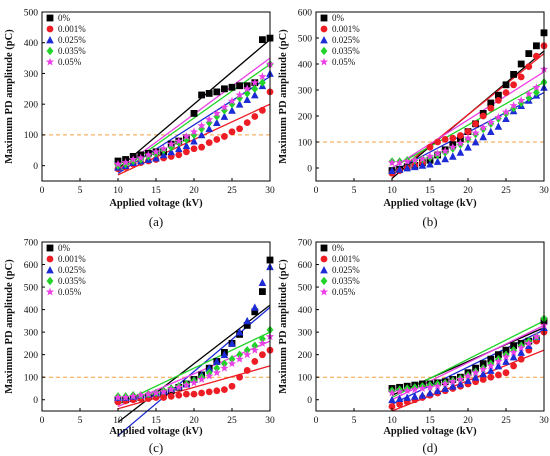  What do you see at coordinates (72, 29) in the screenshot?
I see `legend-label: 0.001%` at bounding box center [72, 29].